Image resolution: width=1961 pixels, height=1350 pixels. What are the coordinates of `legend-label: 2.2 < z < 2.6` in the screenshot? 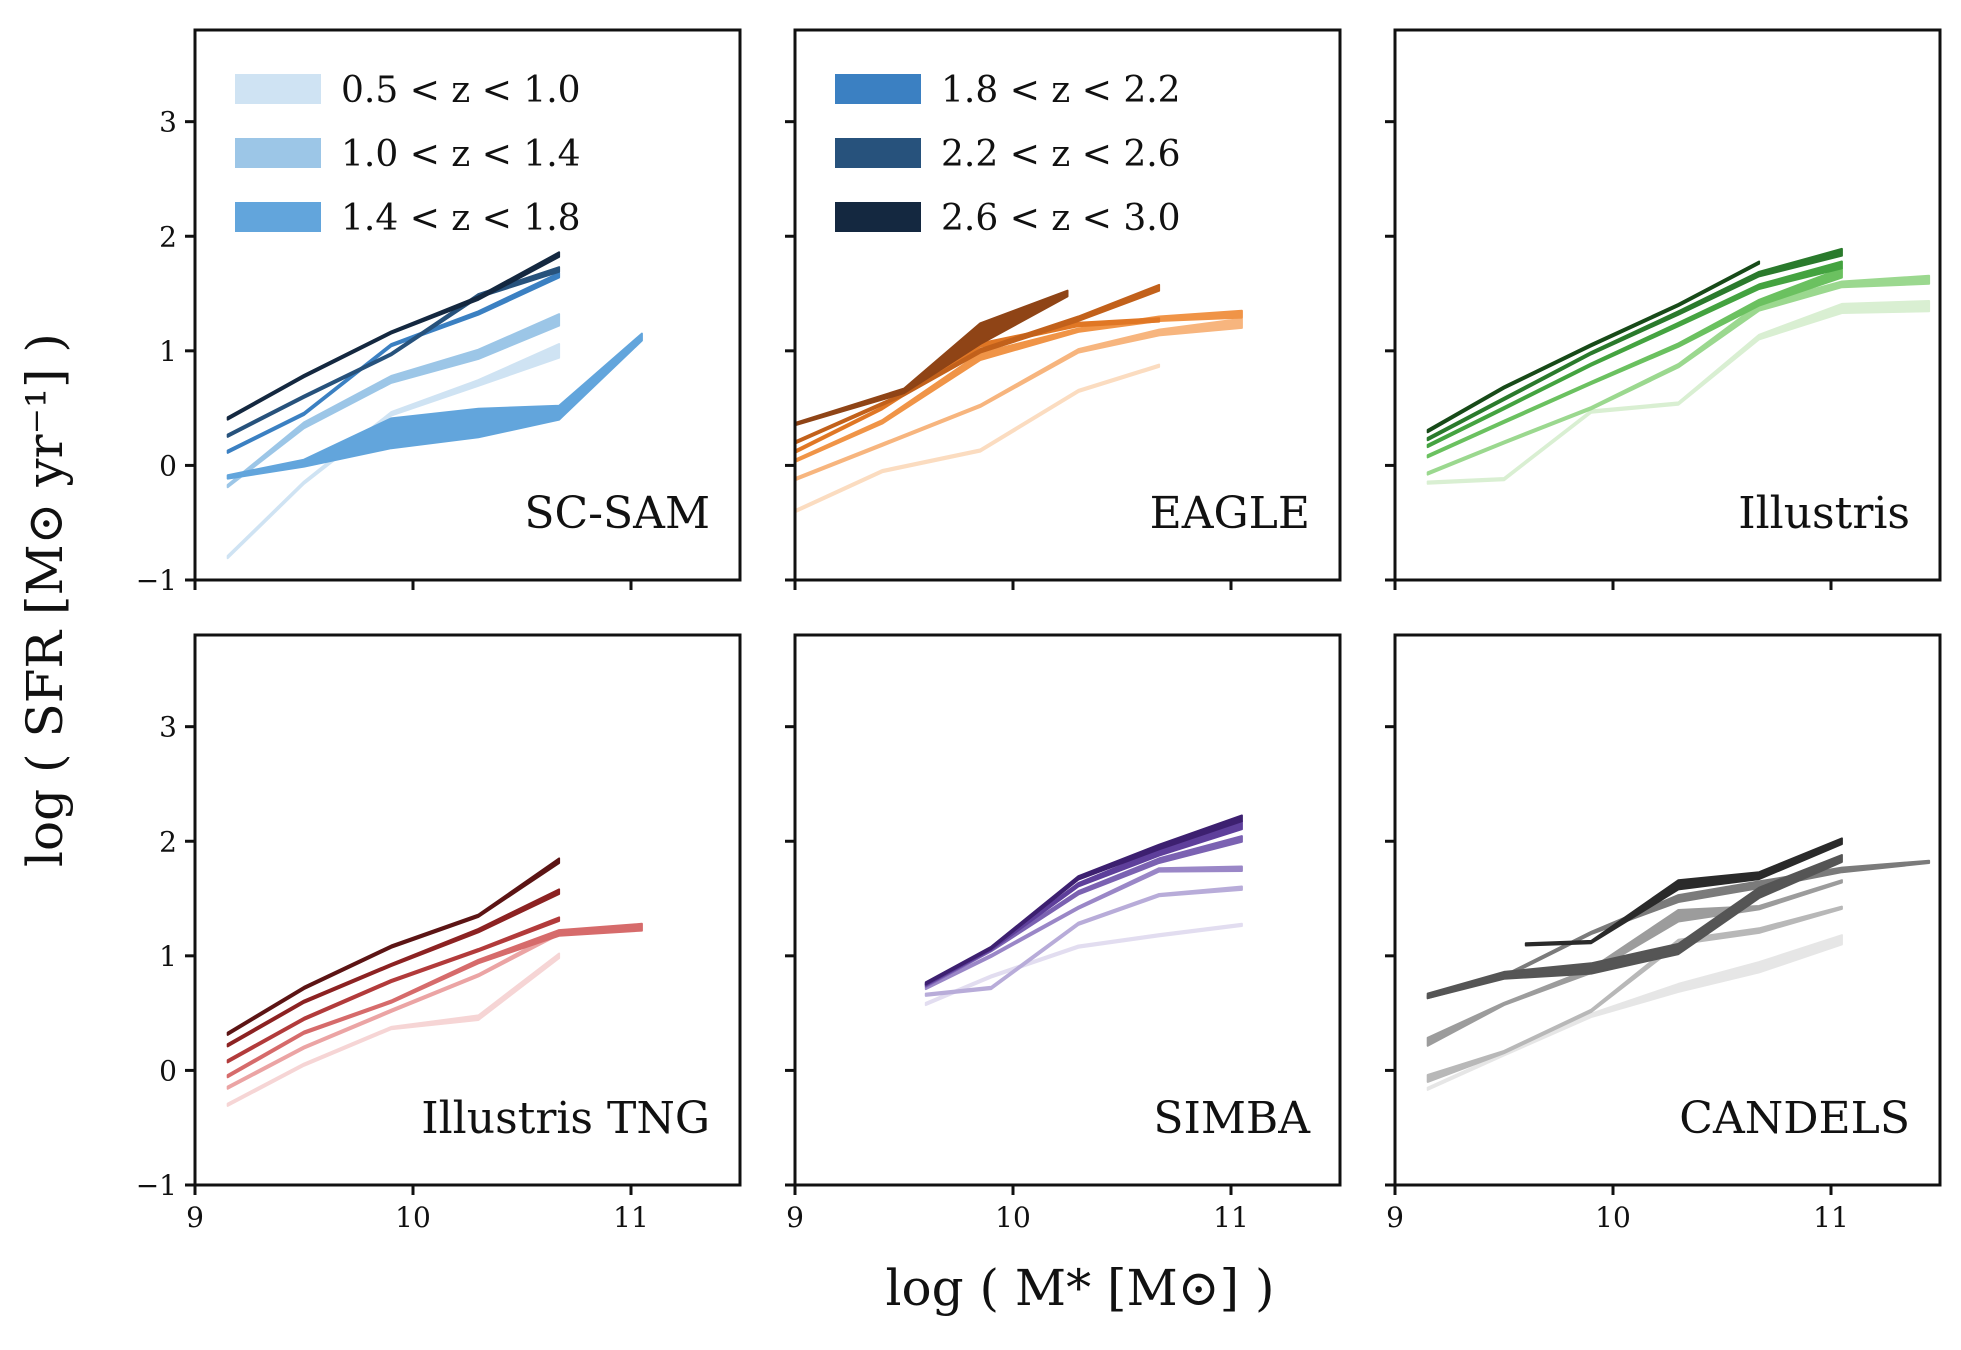 It's located at (1061, 154).